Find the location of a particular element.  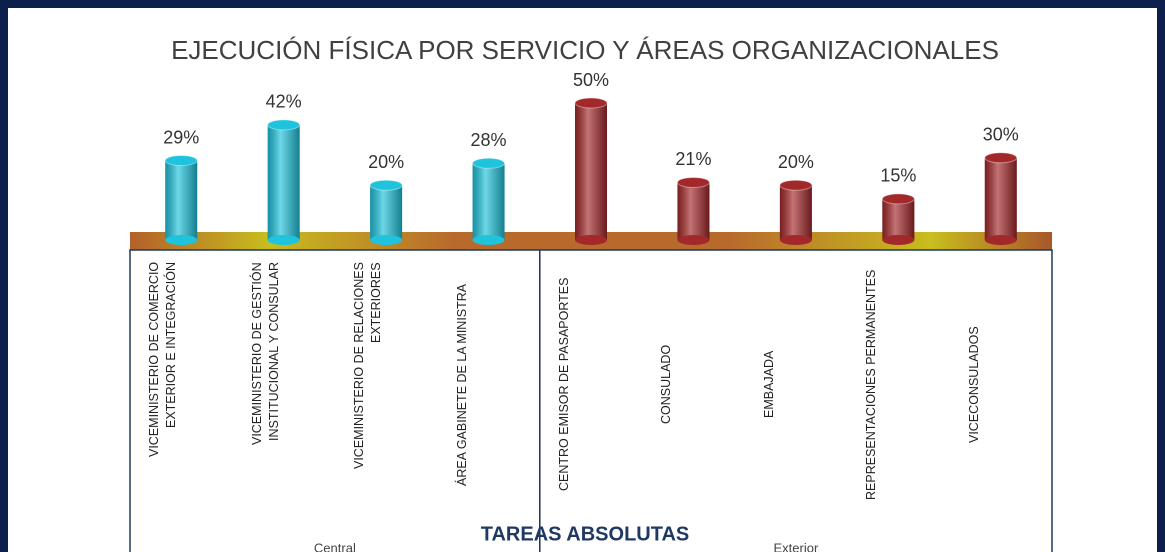

x-tick-label: ÁREA GABINETE DE LA MINISTRA is located at coordinates (461, 384).